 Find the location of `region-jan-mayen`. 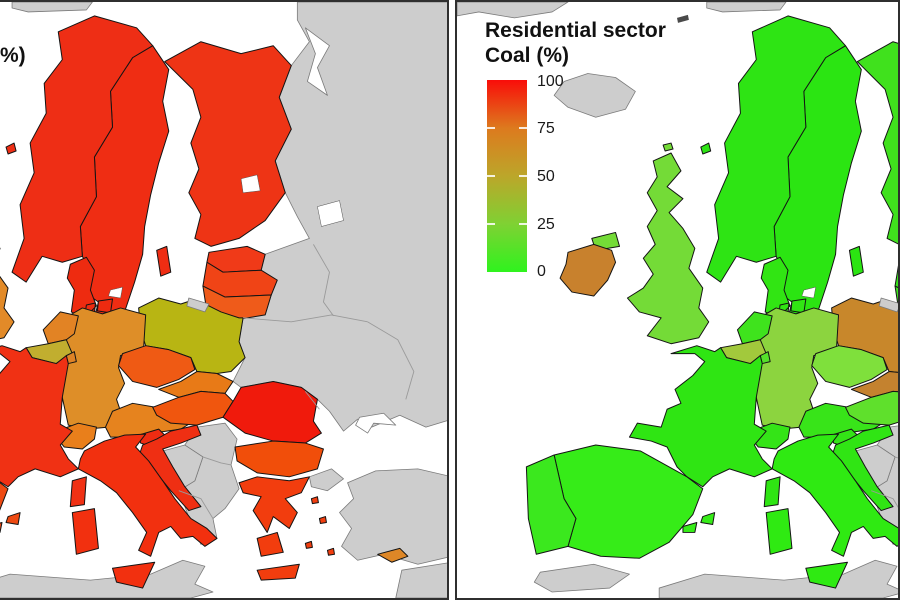

region-jan-mayen is located at coordinates (683, 18).